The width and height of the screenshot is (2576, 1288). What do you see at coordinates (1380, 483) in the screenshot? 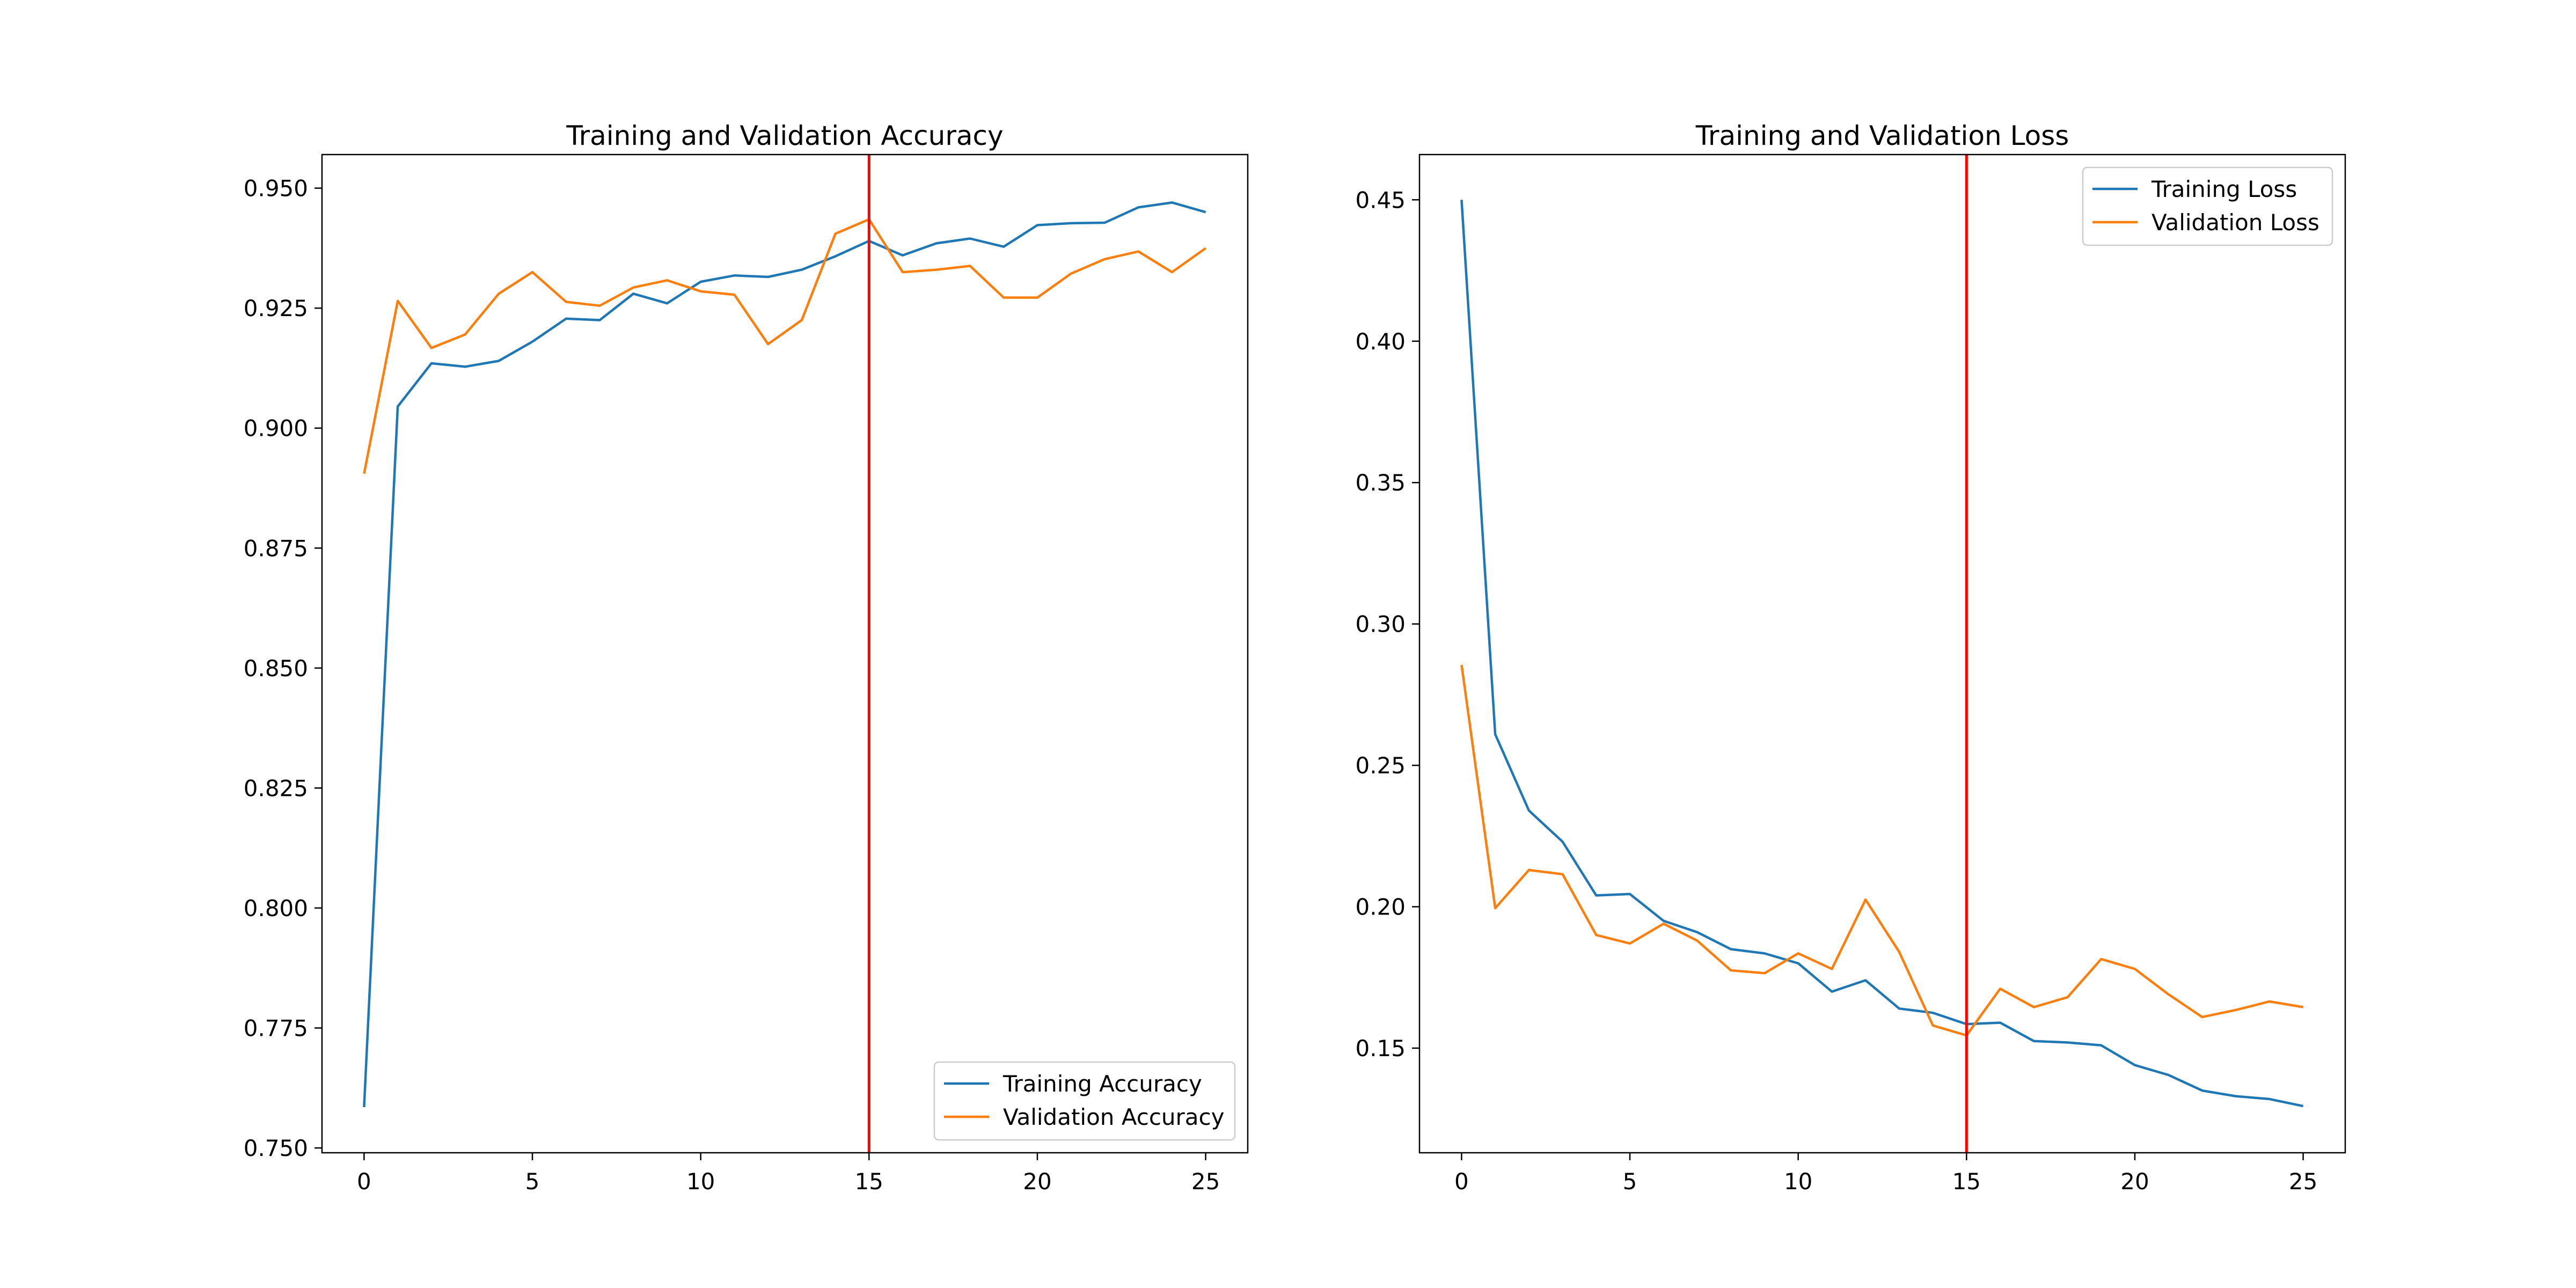
I see `loss-y-tick-label: 0.35` at bounding box center [1380, 483].